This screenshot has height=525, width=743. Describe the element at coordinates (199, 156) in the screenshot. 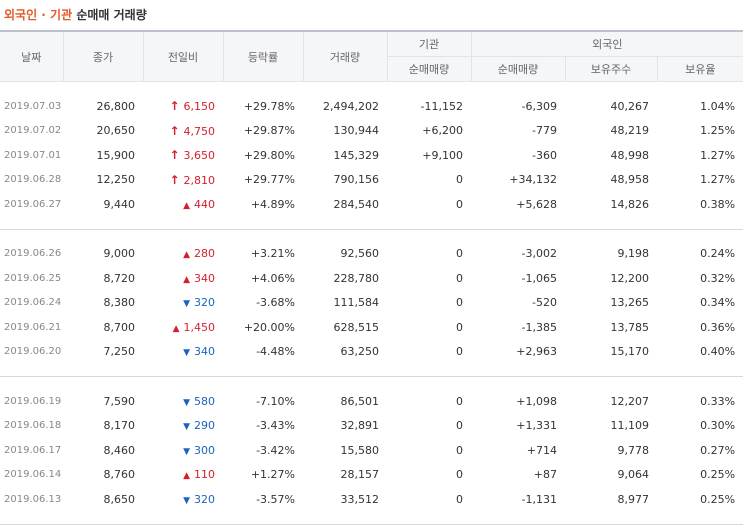

I see `change-value: 3,650` at that location.